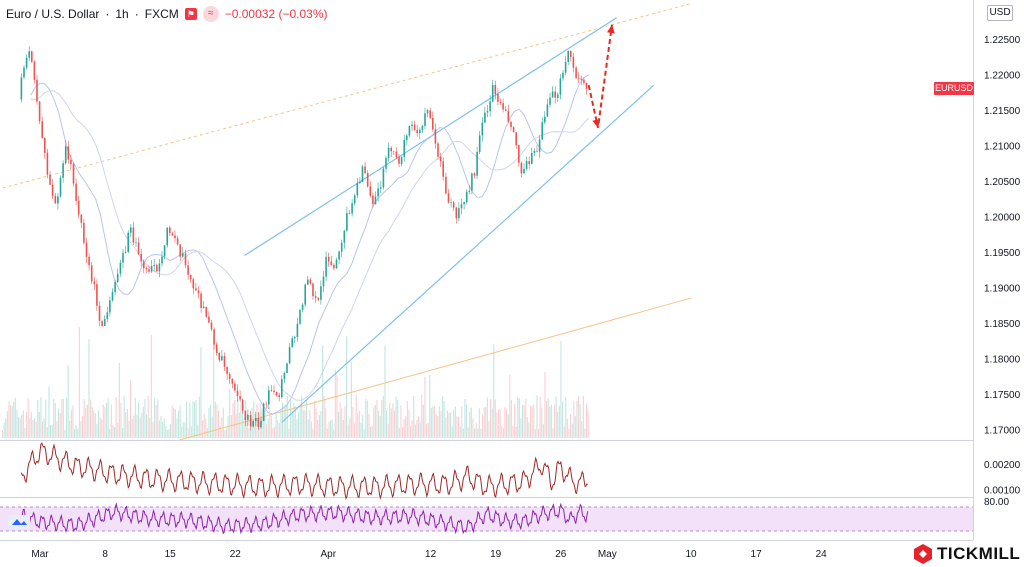 This screenshot has height=567, width=1024. Describe the element at coordinates (210, 14) in the screenshot. I see `compare-icon: ≈` at that location.